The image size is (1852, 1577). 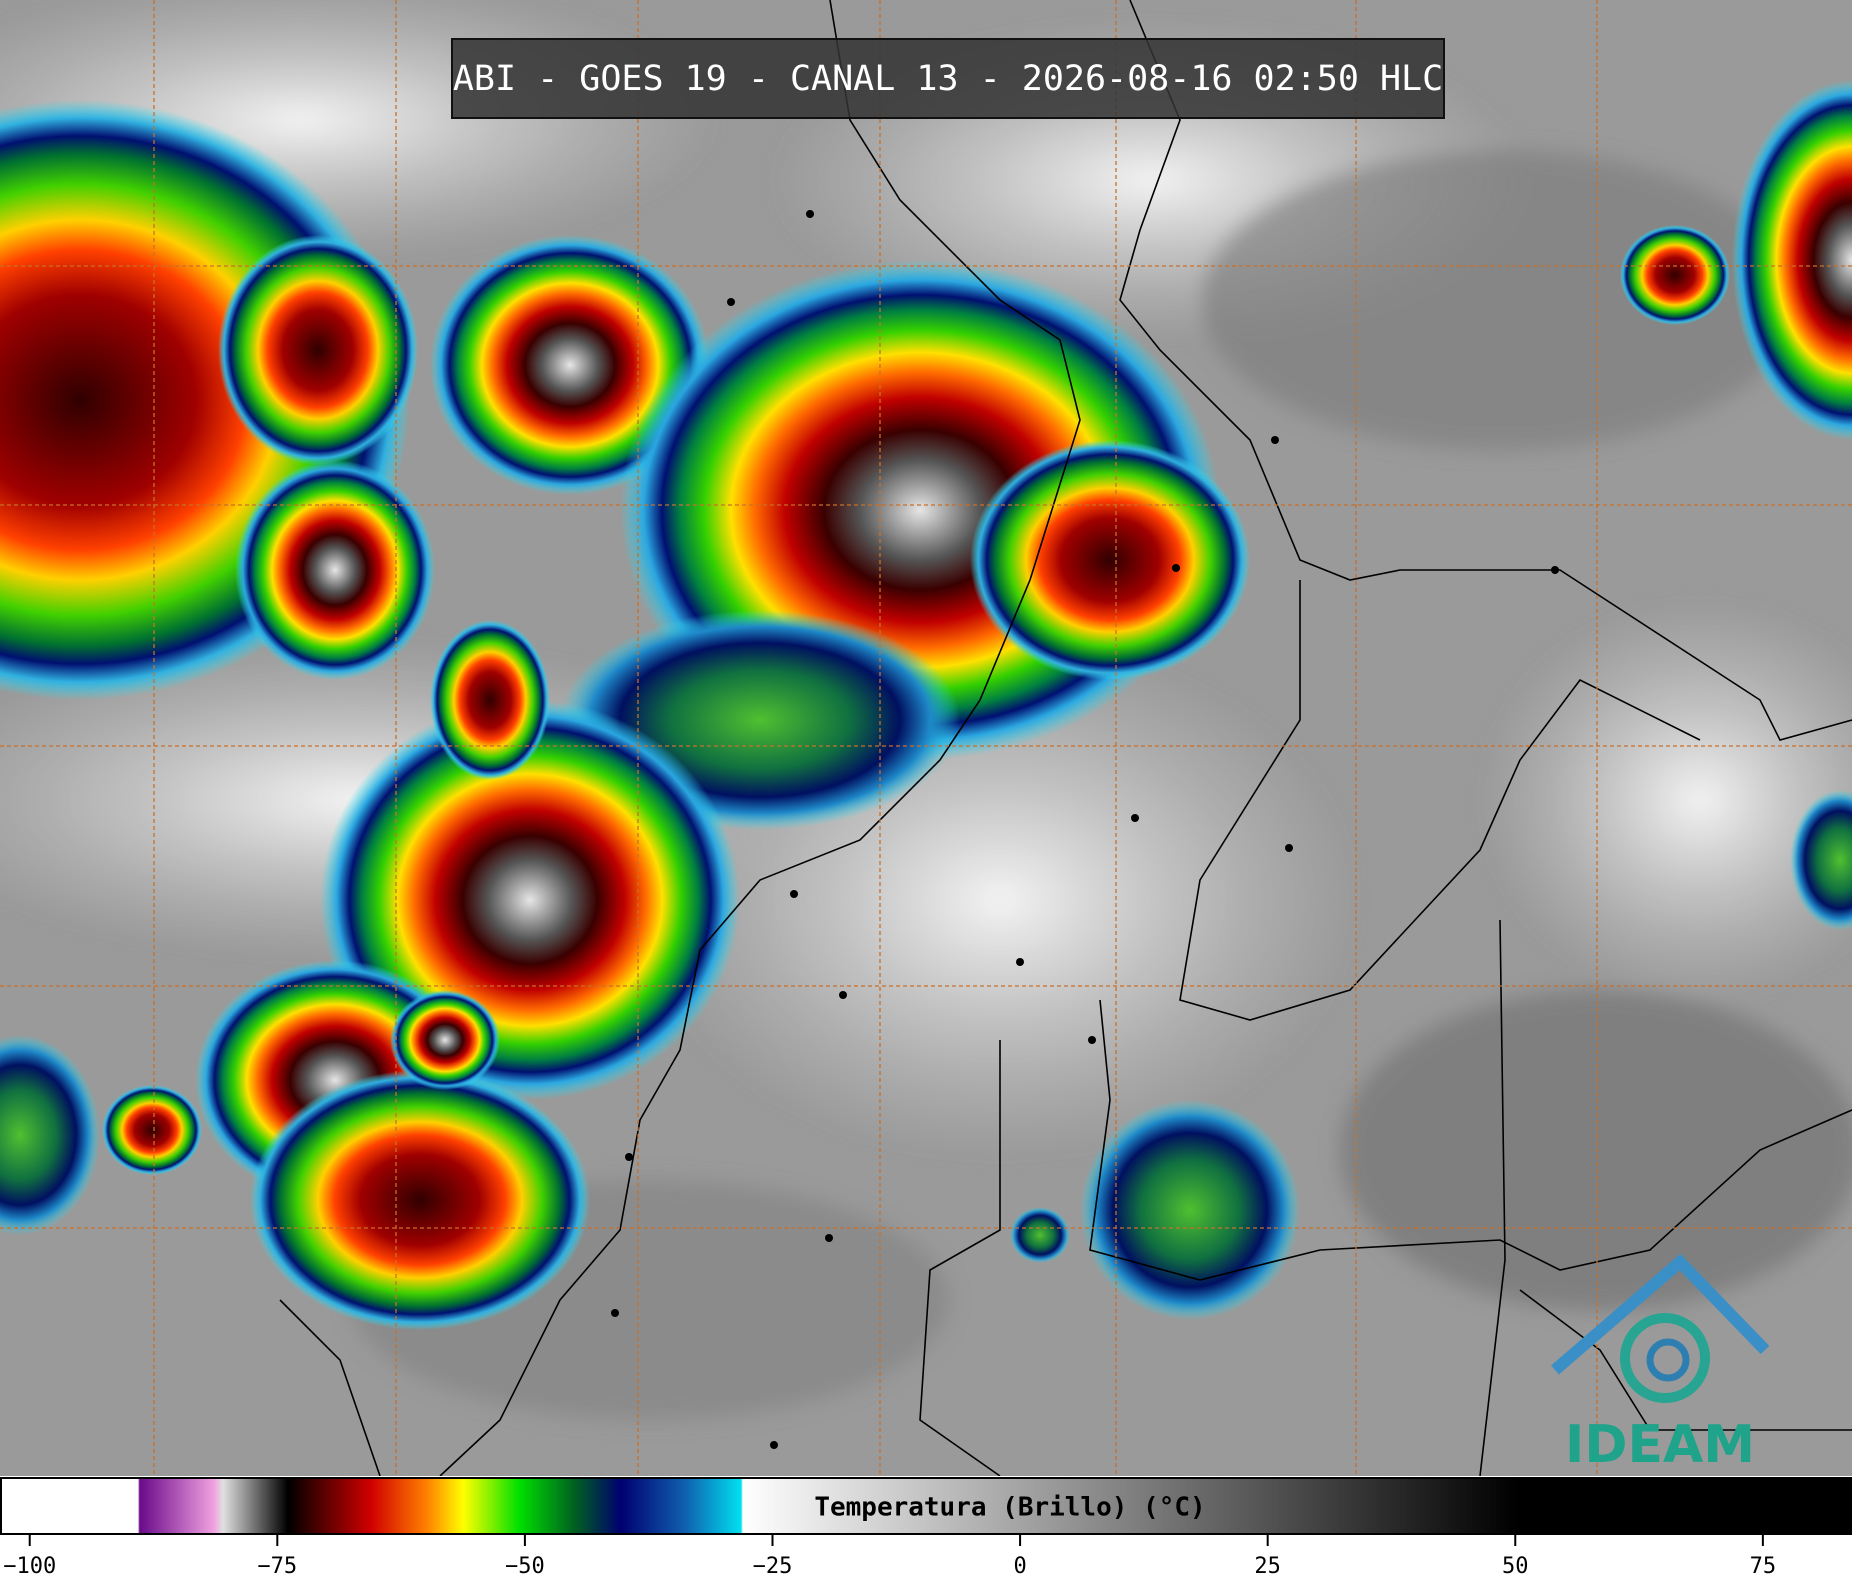 I want to click on tick-label: 25, so click(x=1267, y=1565).